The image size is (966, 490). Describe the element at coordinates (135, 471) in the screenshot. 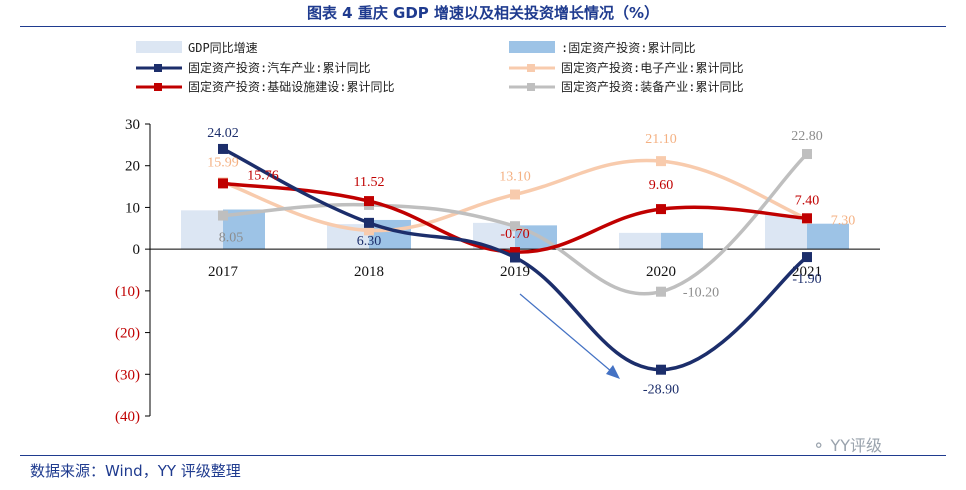

I see `source-note: 数据来源：Wind，YY 评级整理` at that location.